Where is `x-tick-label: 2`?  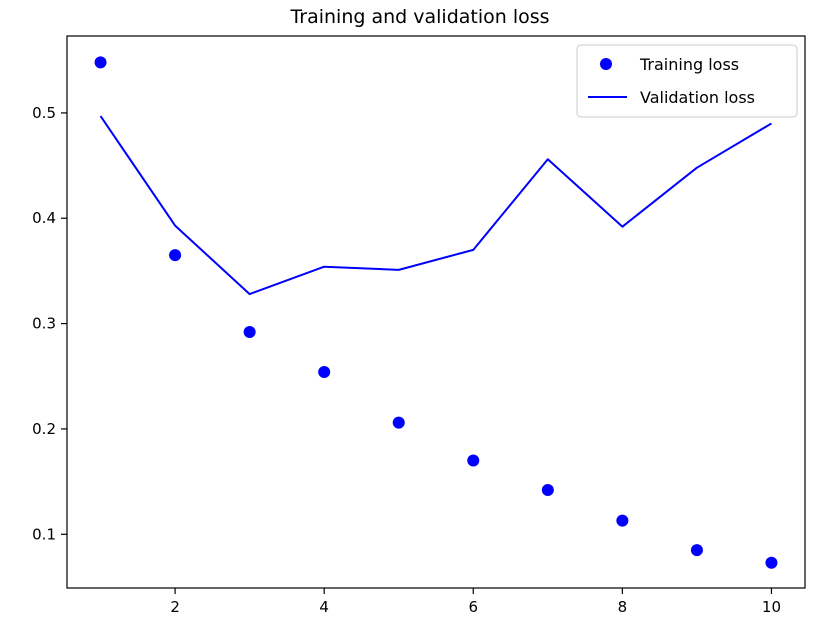 x-tick-label: 2 is located at coordinates (175, 607).